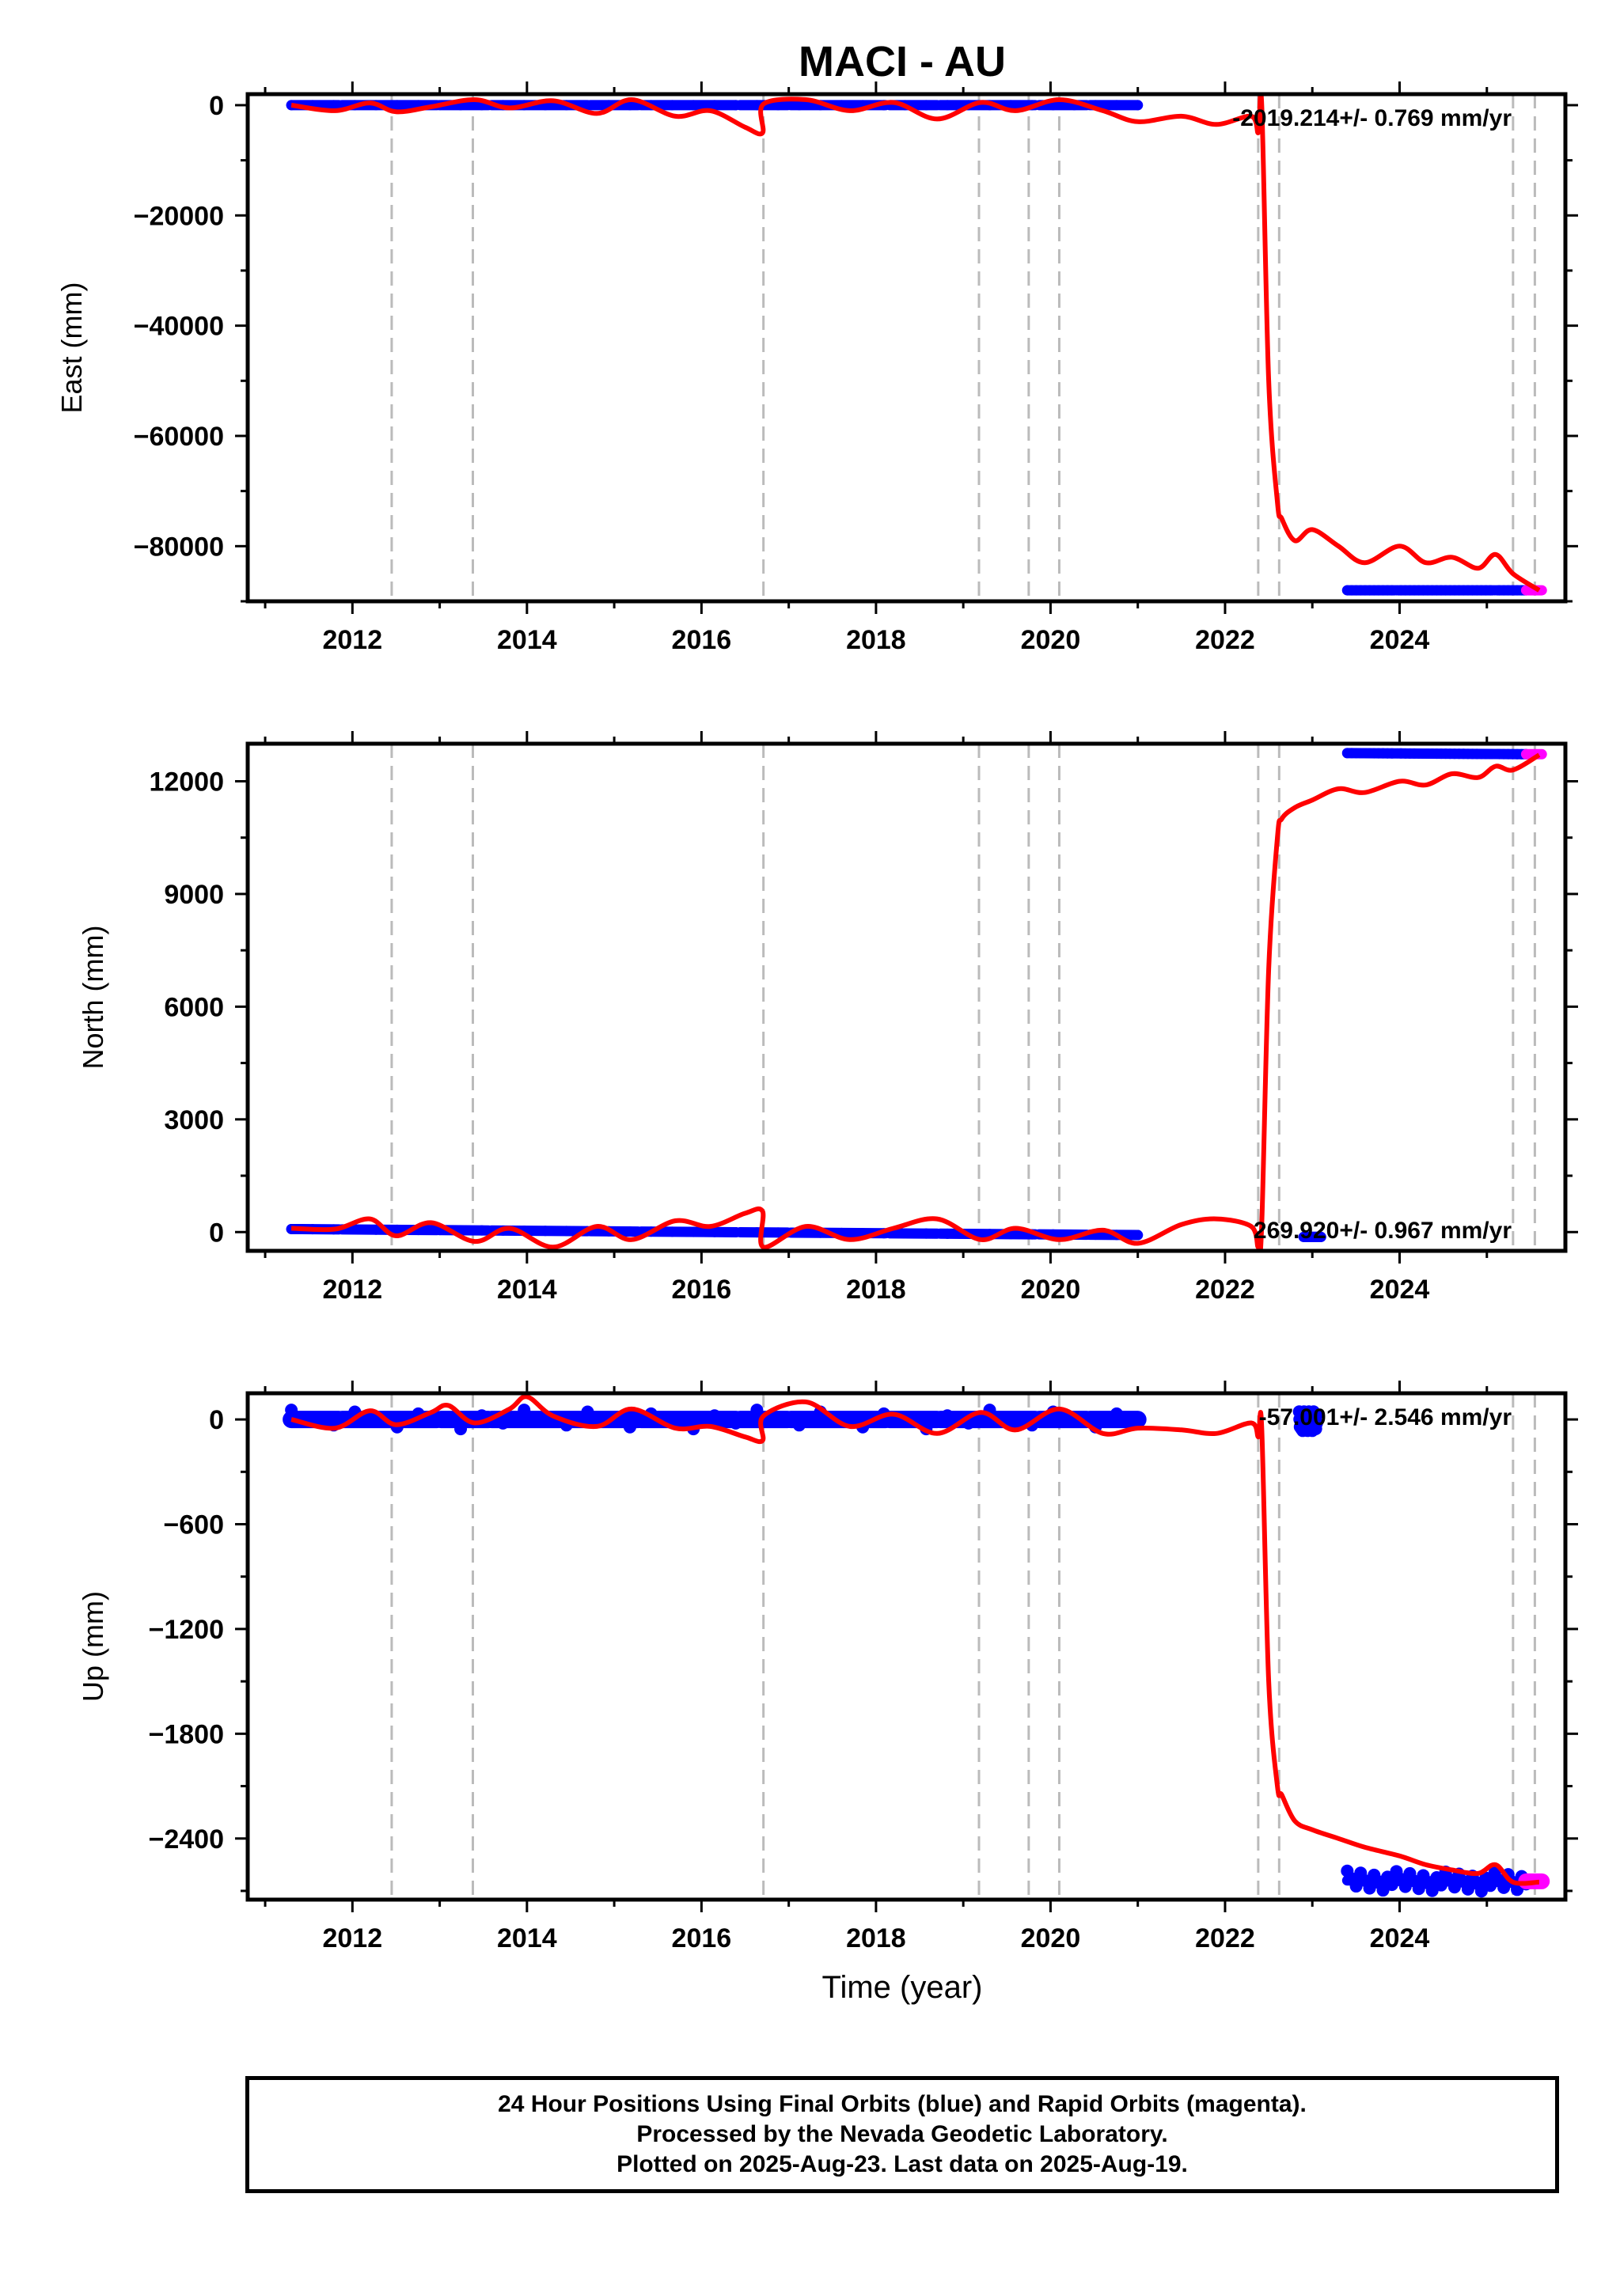 The height and width of the screenshot is (2296, 1620). I want to click on y-tick-label: 12000, so click(186, 782).